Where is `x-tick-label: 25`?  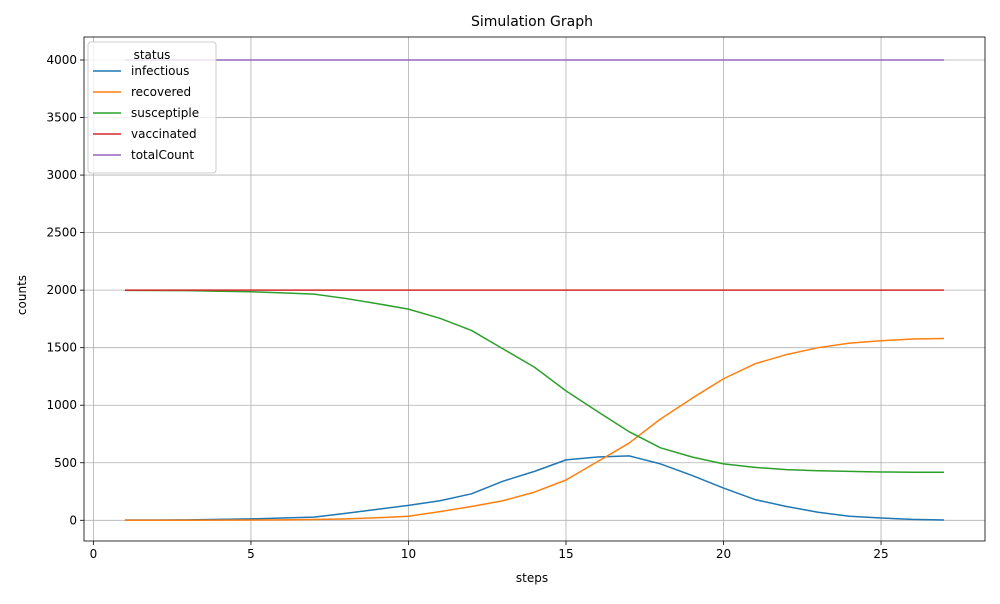
x-tick-label: 25 is located at coordinates (880, 554).